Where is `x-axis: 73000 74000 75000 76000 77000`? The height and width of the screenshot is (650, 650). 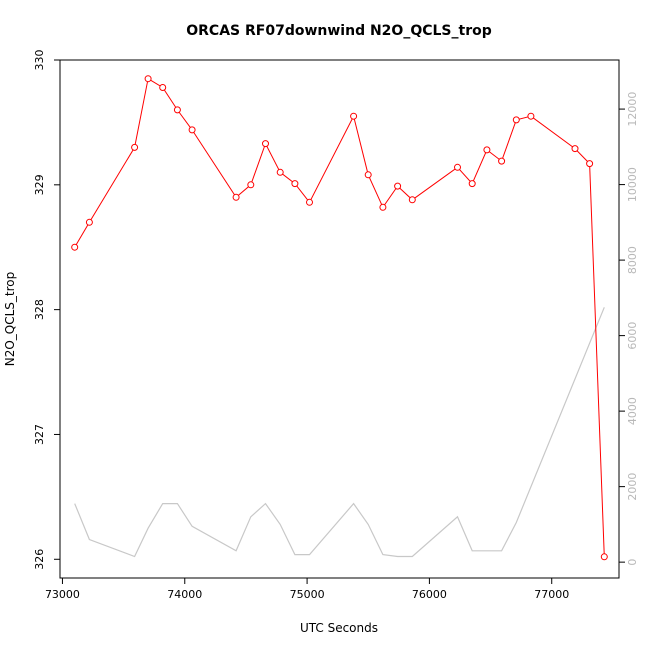 x-axis: 73000 74000 75000 76000 77000 is located at coordinates (307, 589).